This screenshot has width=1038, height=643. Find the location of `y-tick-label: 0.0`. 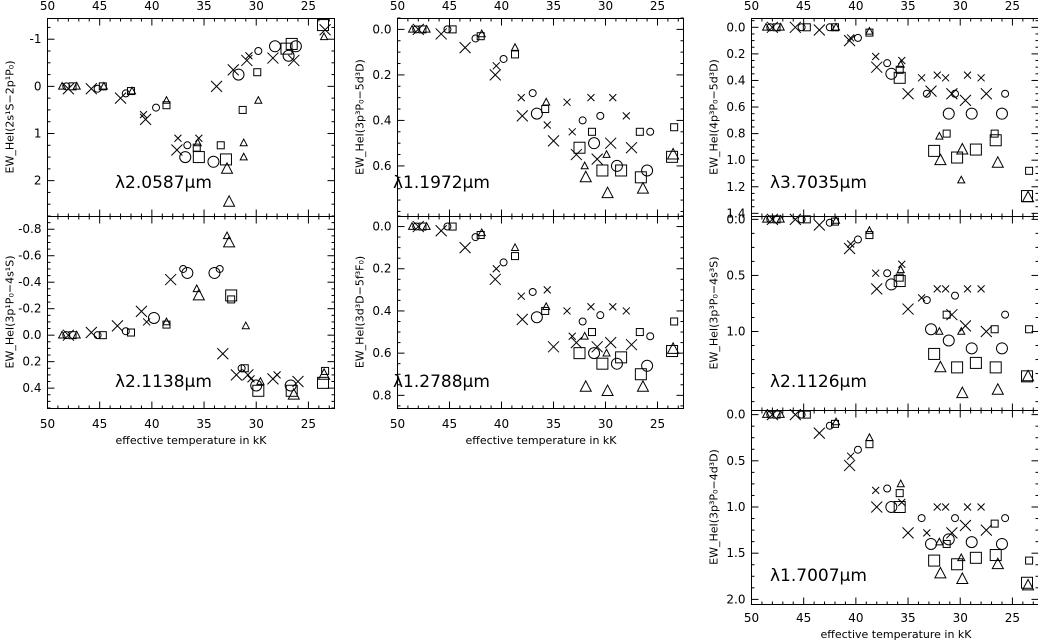

y-tick-label: 0.0 is located at coordinates (735, 415).